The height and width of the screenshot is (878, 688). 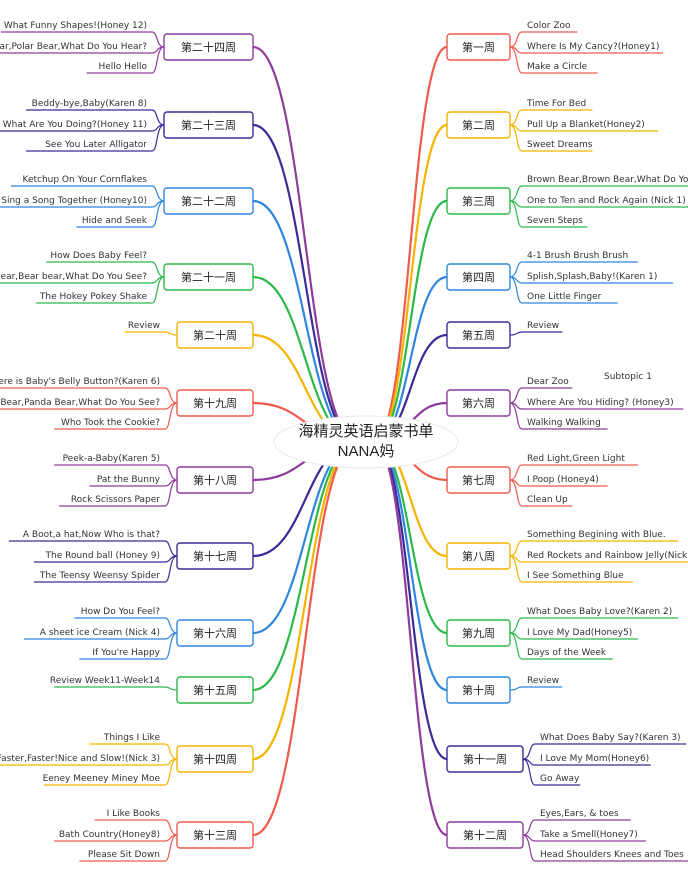 What do you see at coordinates (93, 297) in the screenshot?
I see `book-title: The Hokey Pokey Shake` at bounding box center [93, 297].